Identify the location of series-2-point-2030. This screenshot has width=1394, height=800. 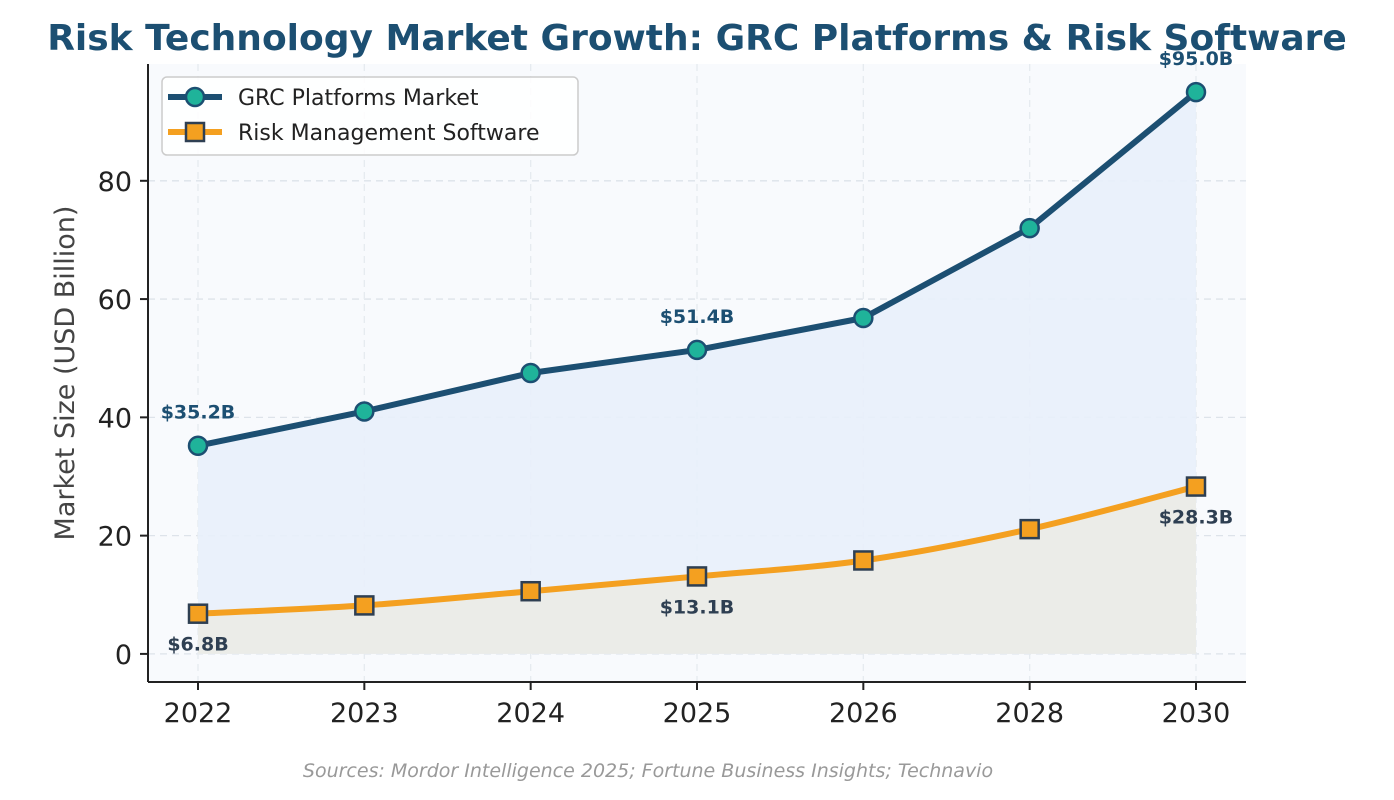
(1196, 486).